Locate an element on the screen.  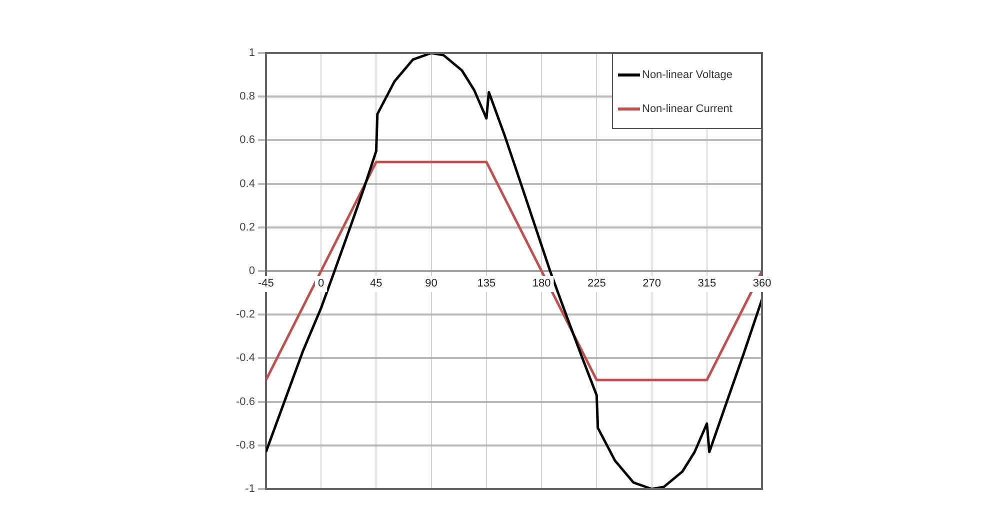
y-tick-label: 0.4 is located at coordinates (247, 184).